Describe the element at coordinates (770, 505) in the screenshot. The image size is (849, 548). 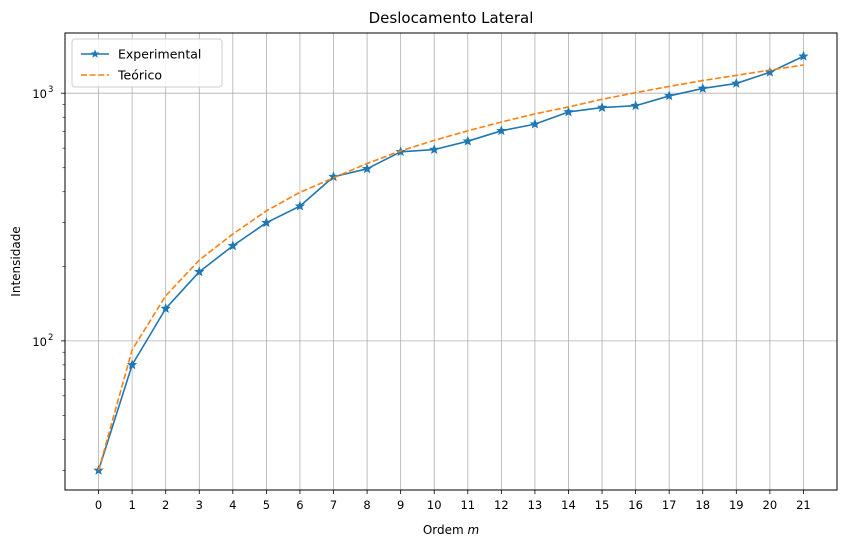
I see `x-tick-label: 20` at that location.